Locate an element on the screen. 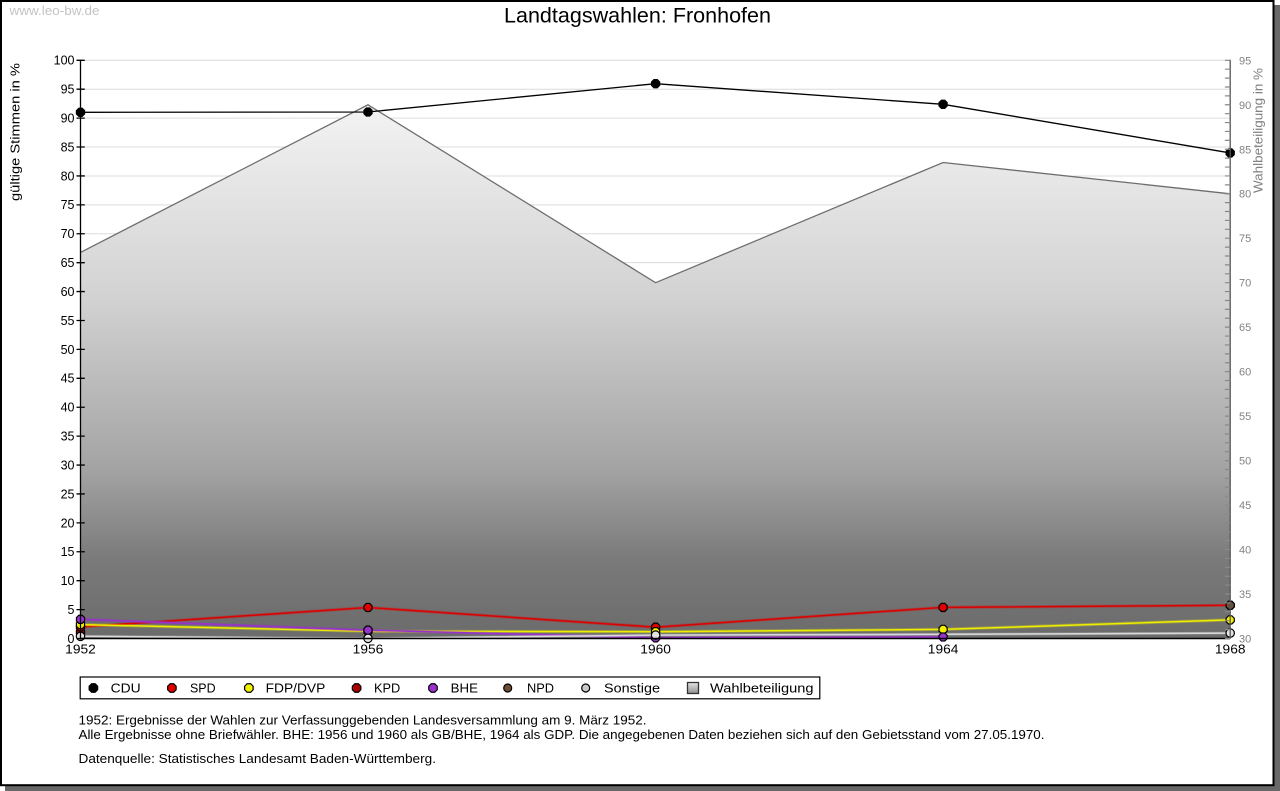  svg-text: 1960 is located at coordinates (655, 649).